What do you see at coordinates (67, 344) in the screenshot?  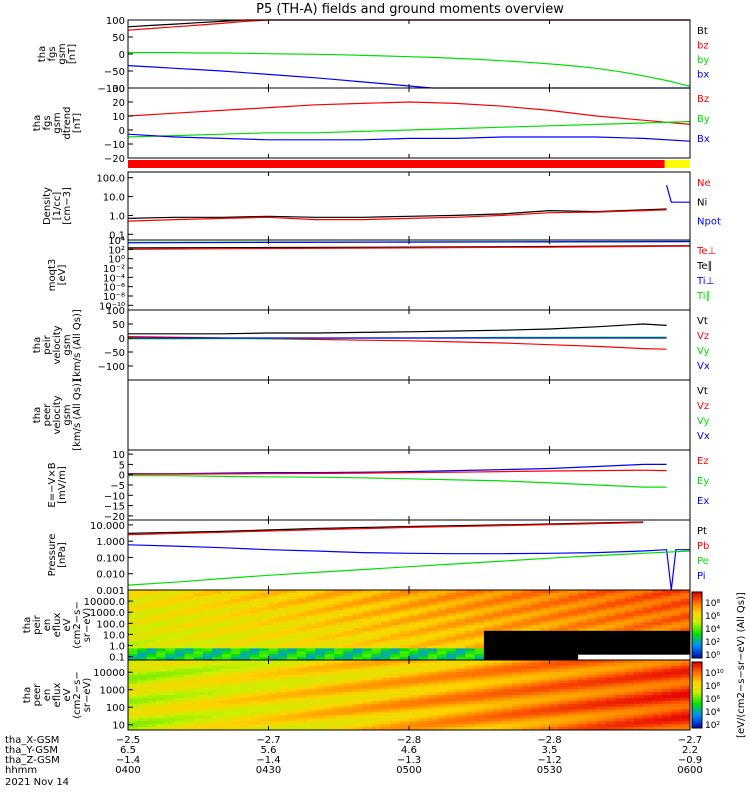 I see `y-axis-label: gsm` at bounding box center [67, 344].